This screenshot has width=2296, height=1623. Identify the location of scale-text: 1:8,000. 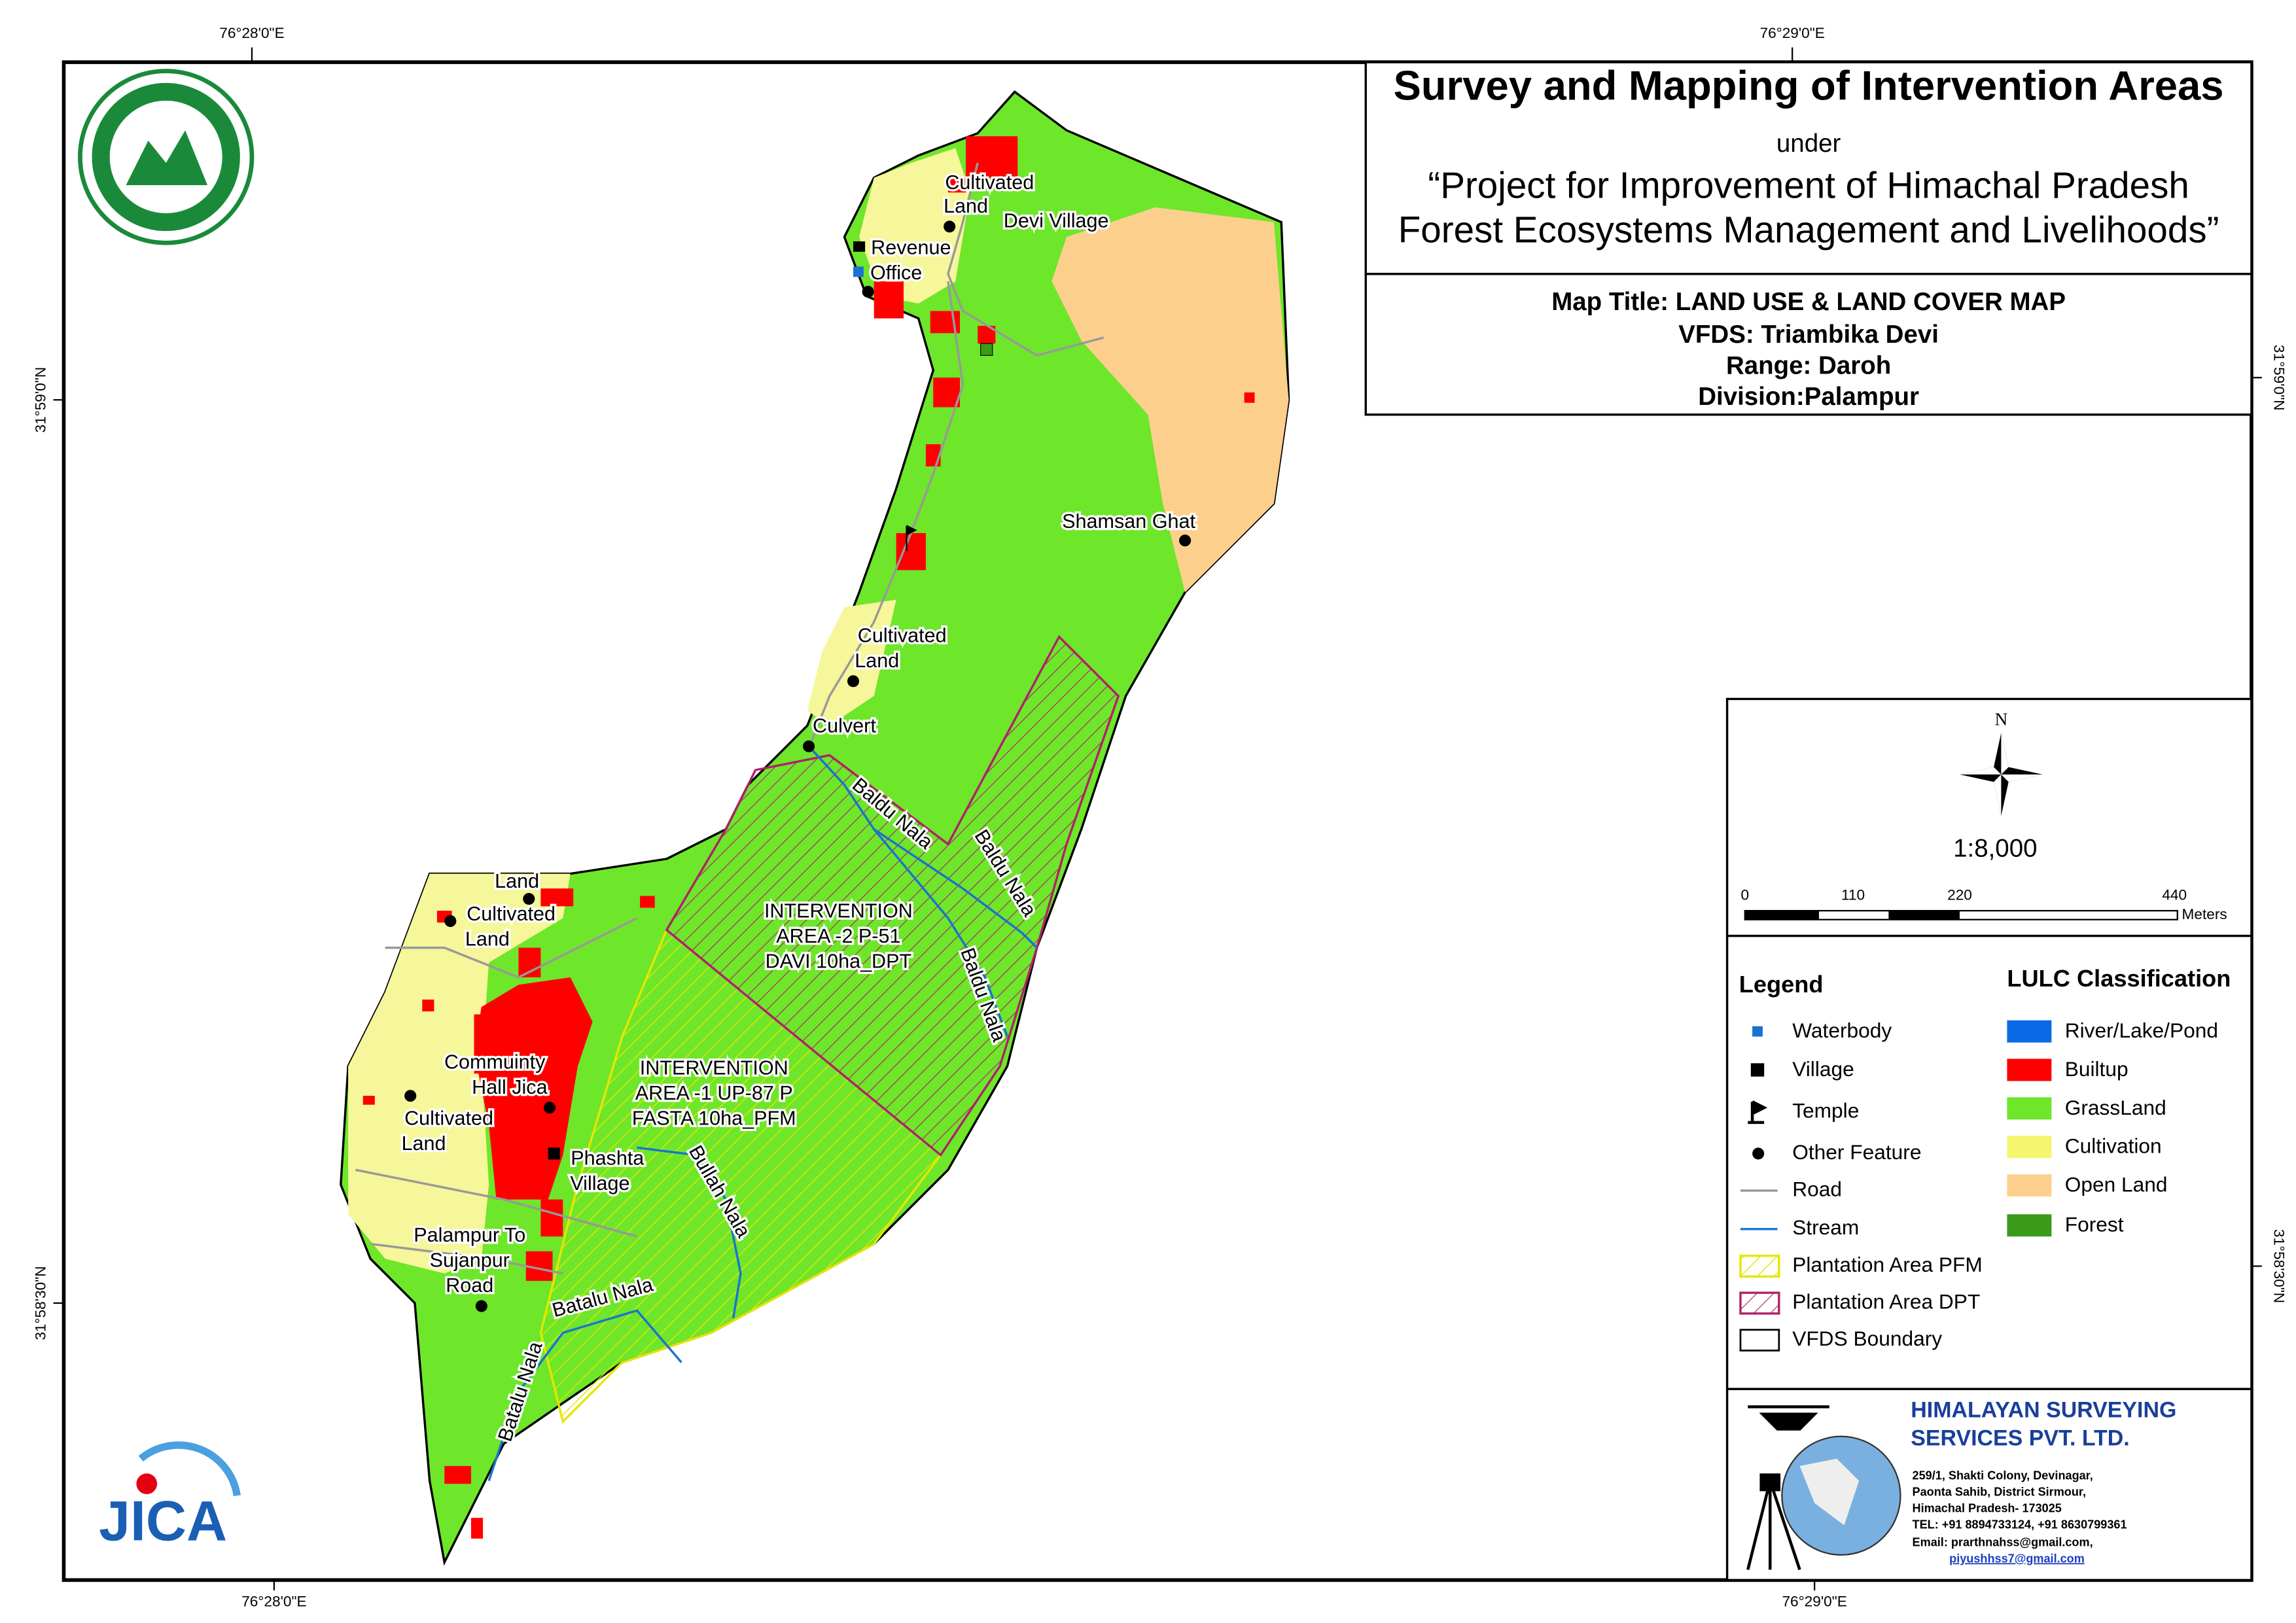
(1995, 849).